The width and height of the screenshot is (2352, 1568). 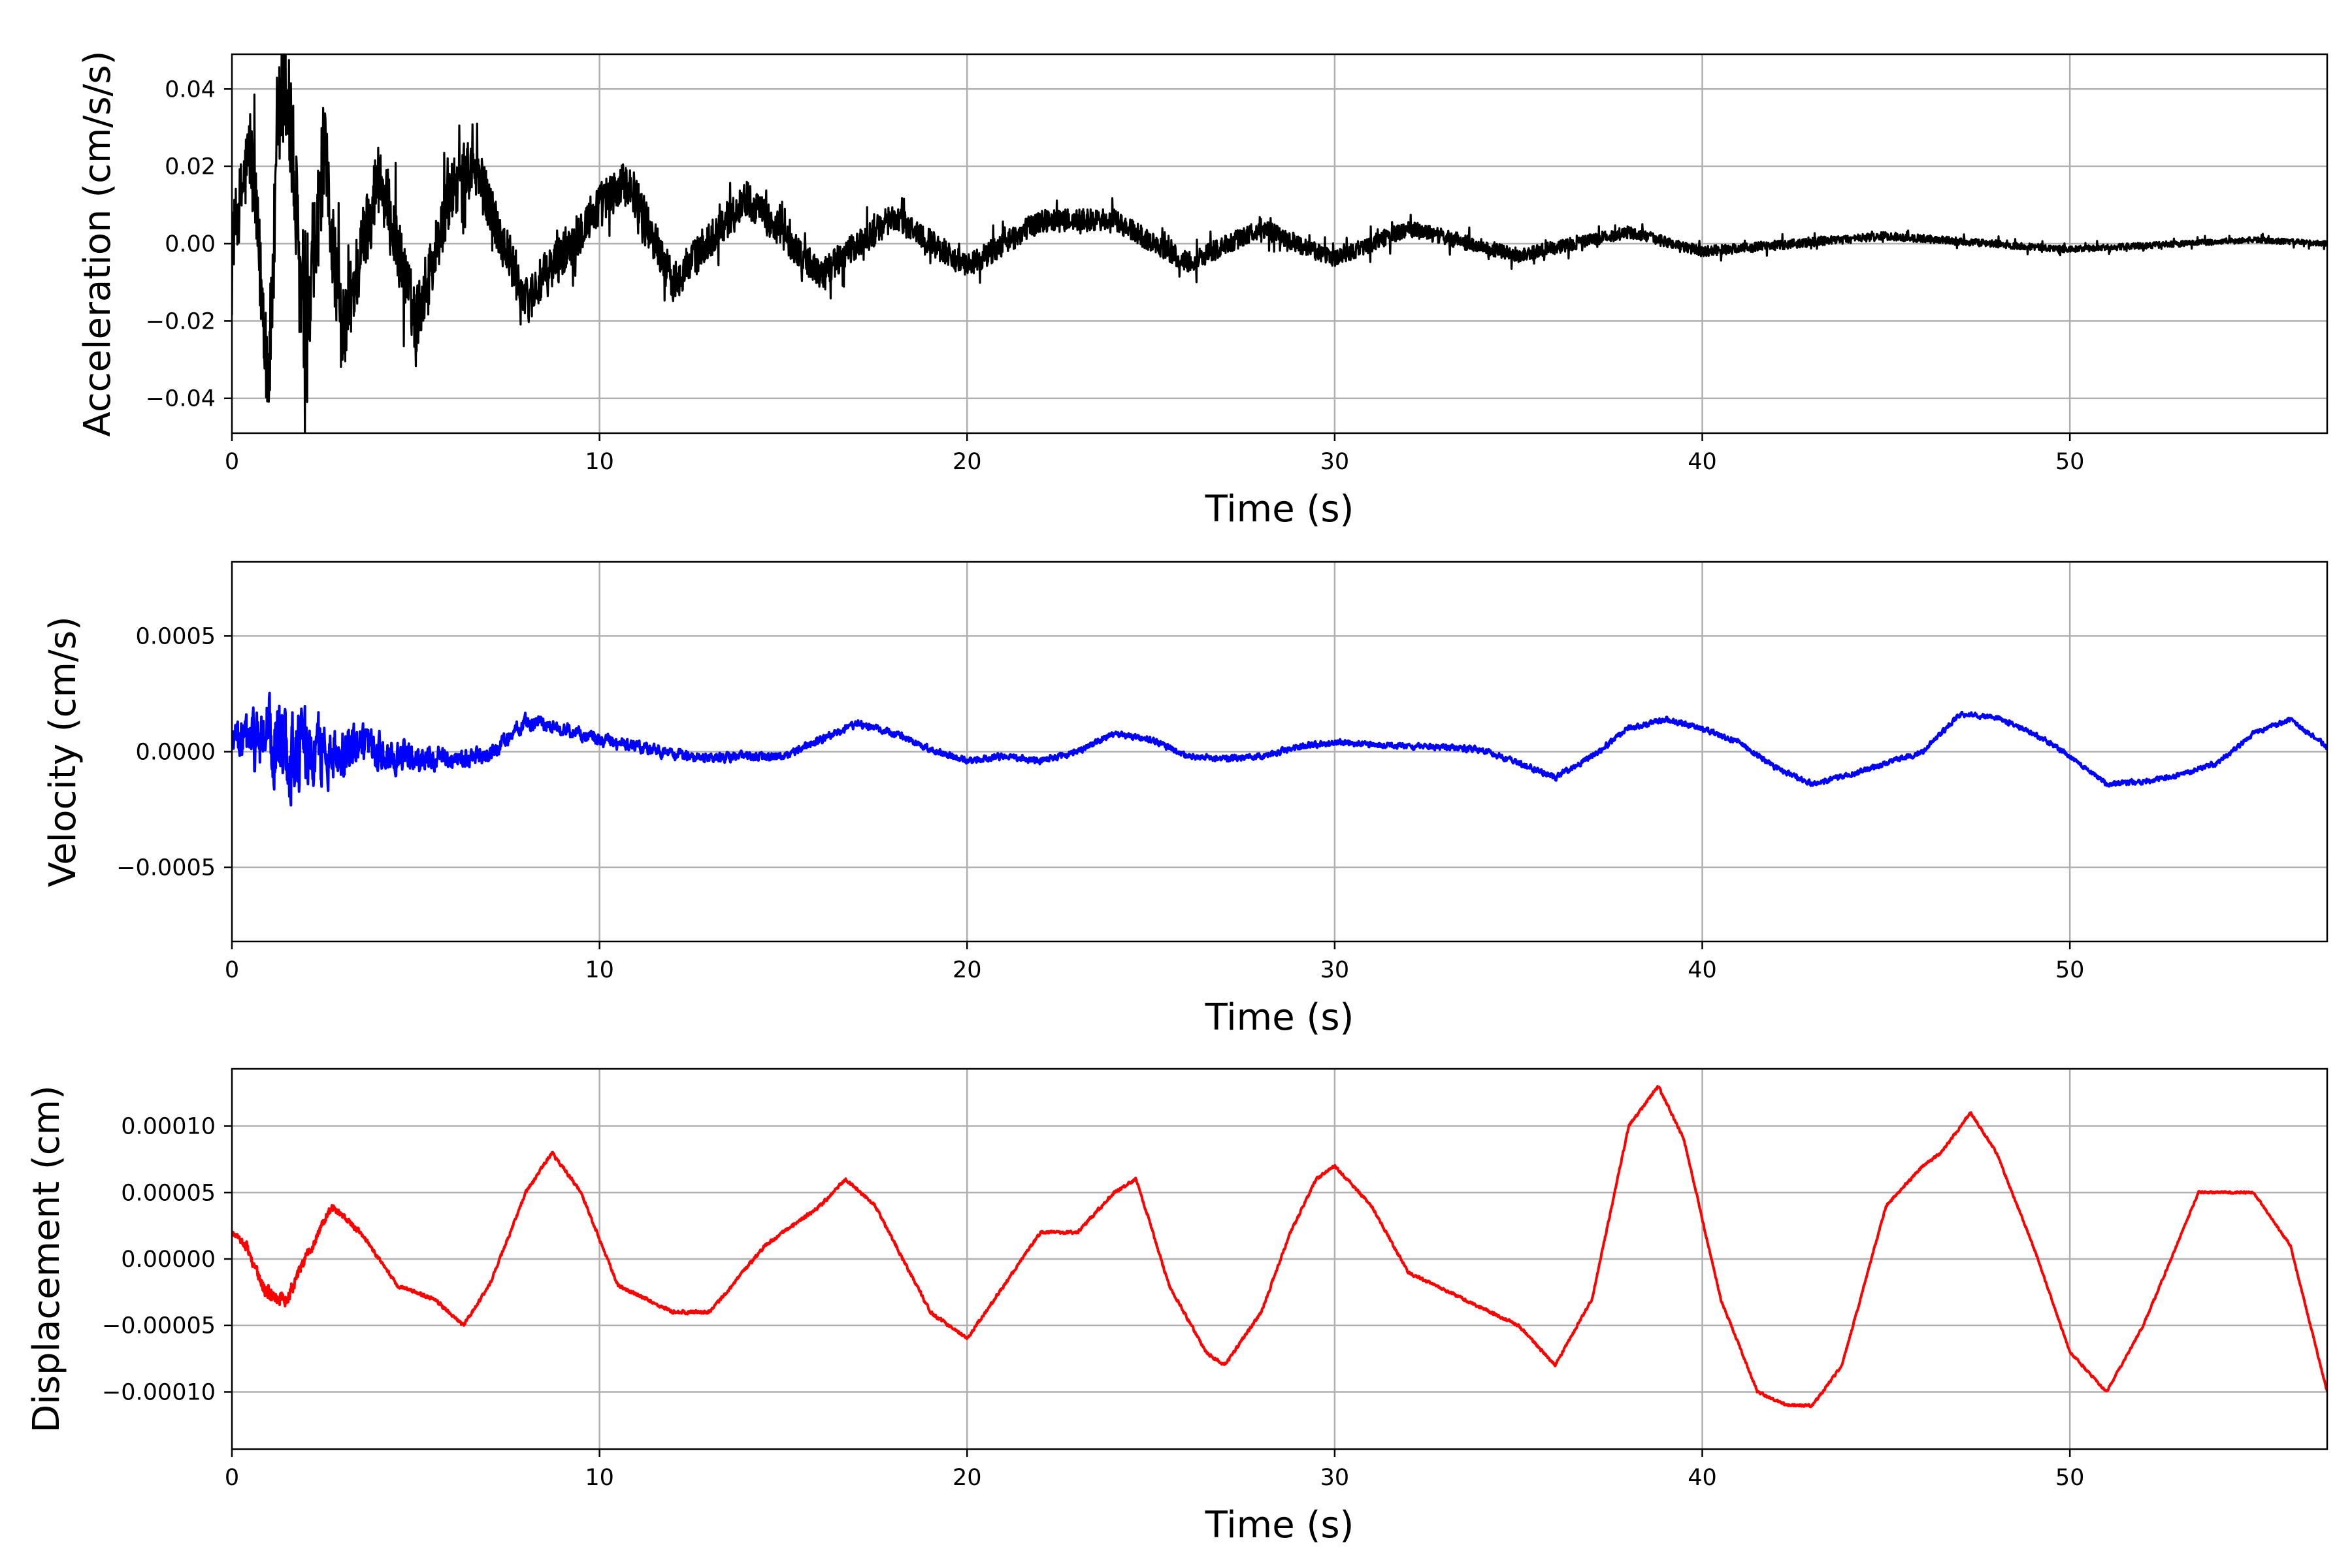 What do you see at coordinates (1279, 509) in the screenshot?
I see `acceleration-x-axis-label: Time (s)` at bounding box center [1279, 509].